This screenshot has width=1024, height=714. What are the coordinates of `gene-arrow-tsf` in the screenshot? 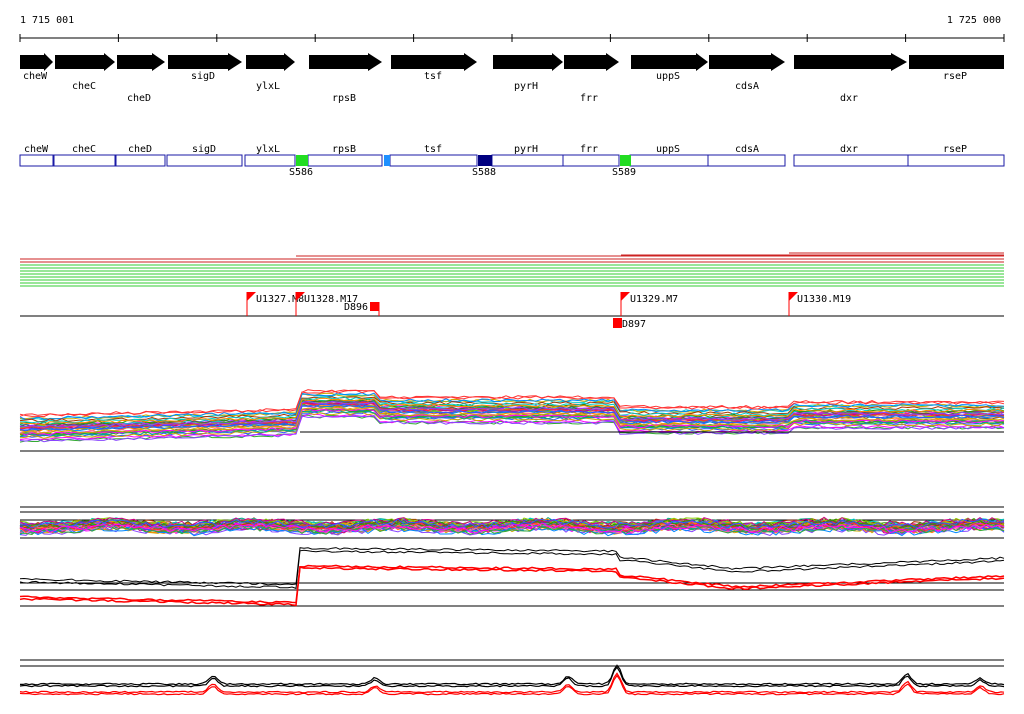 It's located at (434, 62).